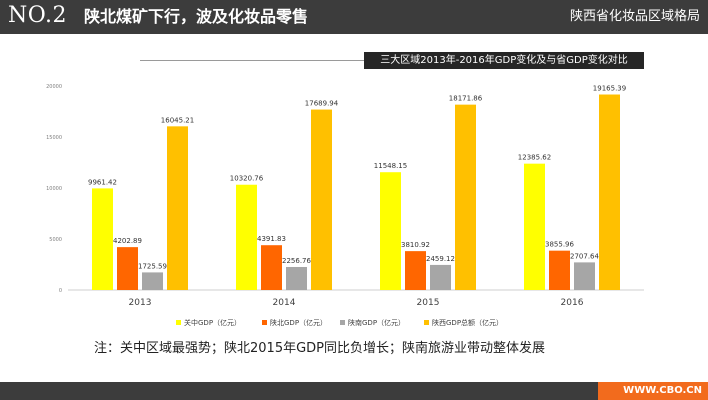 This screenshot has width=708, height=400. What do you see at coordinates (354, 391) in the screenshot?
I see `footer-bar: WWW.CBO.CN` at bounding box center [354, 391].